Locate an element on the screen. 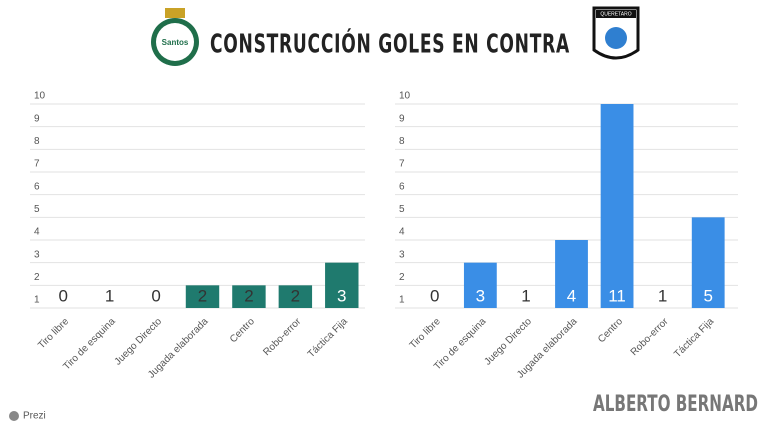 The image size is (768, 432). author: ALBERTO BERNARD is located at coordinates (675, 404).